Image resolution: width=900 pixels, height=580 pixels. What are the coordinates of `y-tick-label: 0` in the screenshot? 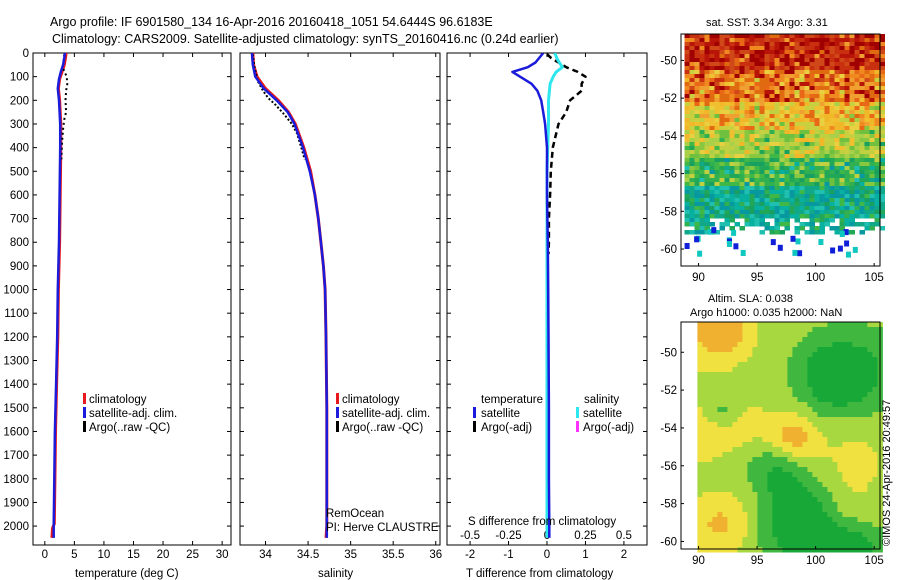 It's located at (26, 54).